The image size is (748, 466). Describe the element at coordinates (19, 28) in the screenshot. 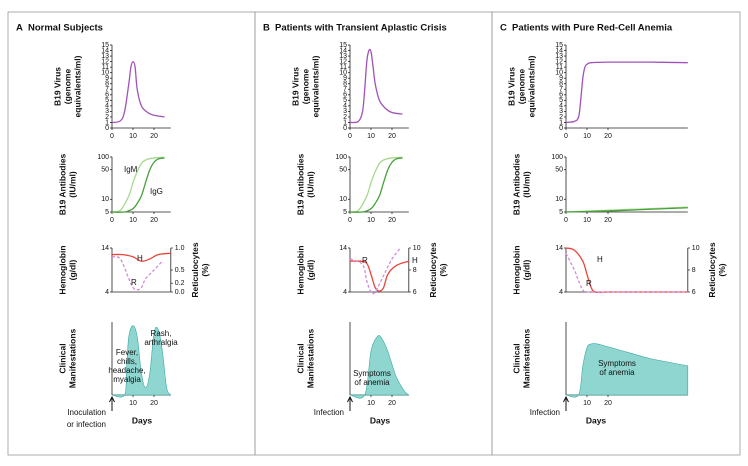

I see `panel-label: A` at that location.